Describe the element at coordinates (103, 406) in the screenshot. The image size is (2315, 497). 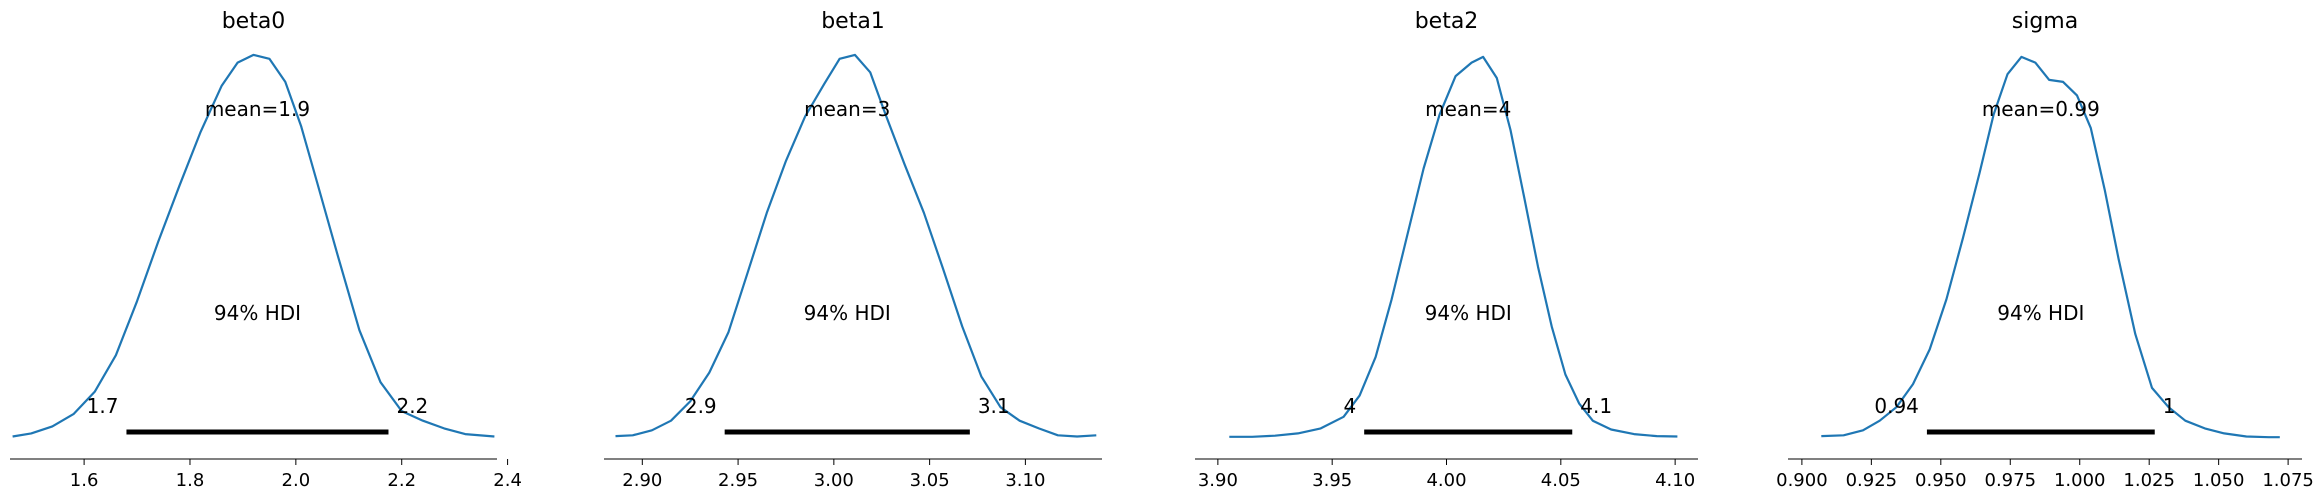
I see `hdi-lower-label: 1.7` at that location.